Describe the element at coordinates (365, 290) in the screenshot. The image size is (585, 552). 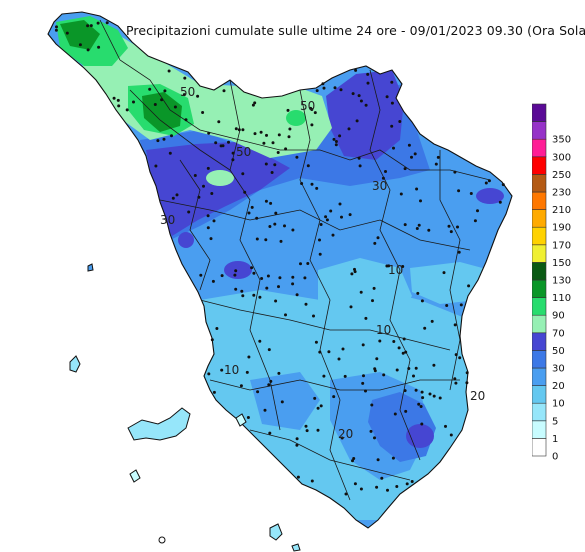
I see `zone-10-20-centre` at that location.